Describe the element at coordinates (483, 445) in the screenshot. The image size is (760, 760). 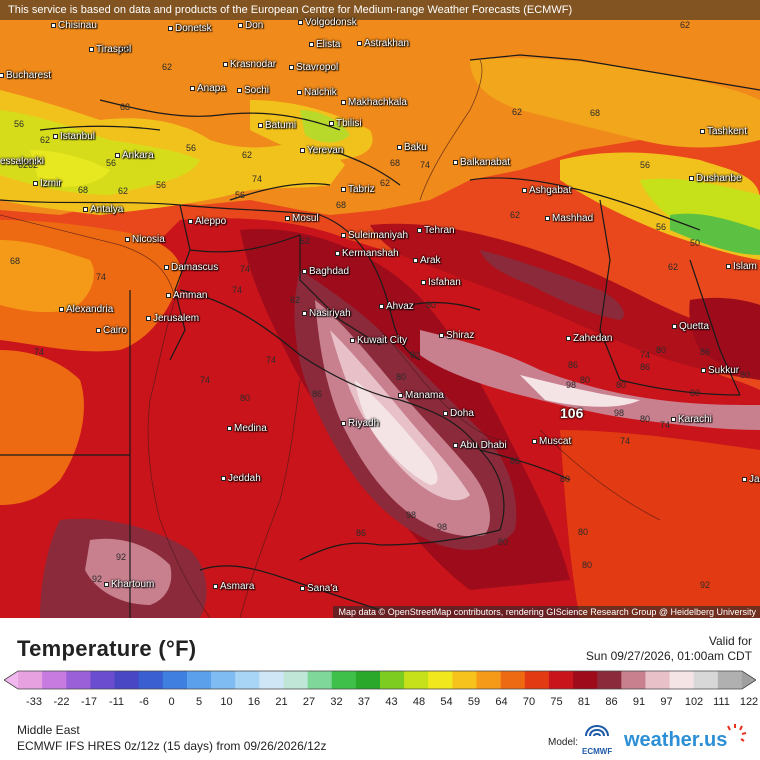
I see `city-label: Abu Dhabi` at that location.